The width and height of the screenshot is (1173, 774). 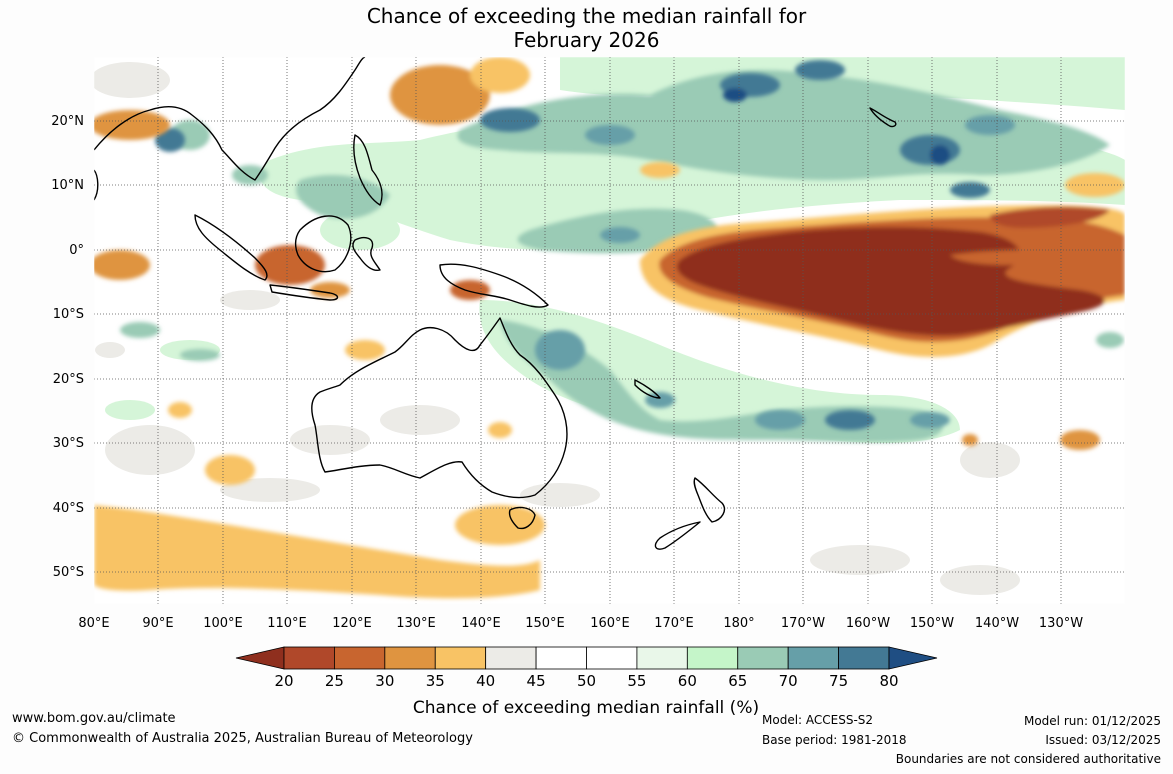 What do you see at coordinates (416, 623) in the screenshot?
I see `lon-label: 130°E` at bounding box center [416, 623].